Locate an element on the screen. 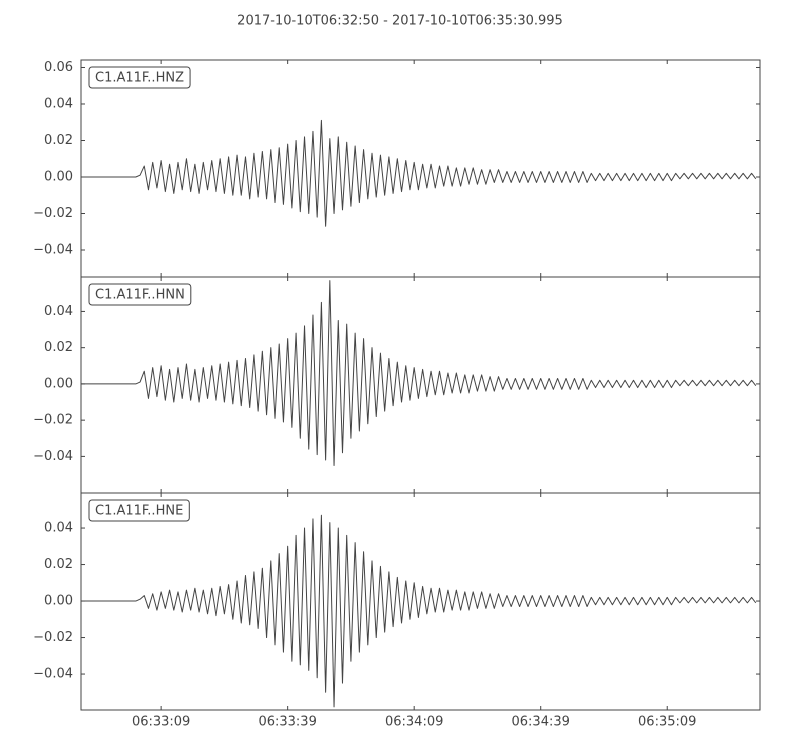 This screenshot has height=750, width=800. x-tick-label: 06:33:09 is located at coordinates (161, 722).